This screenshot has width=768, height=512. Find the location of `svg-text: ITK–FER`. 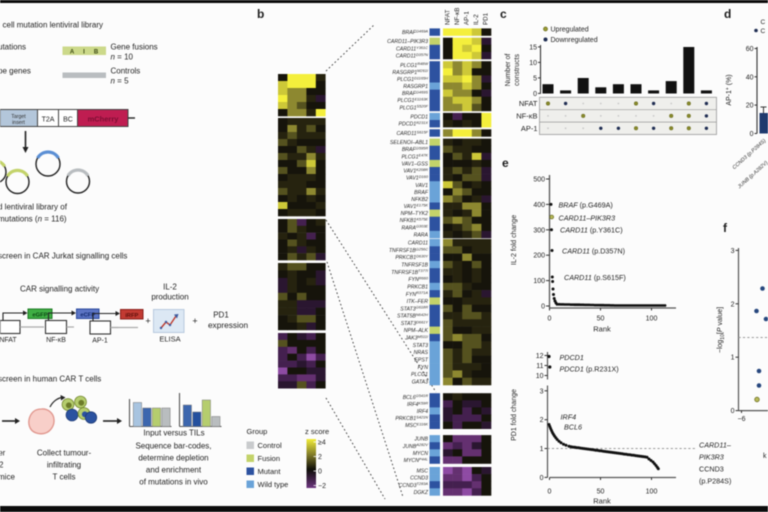

svg-text: ITK–FER is located at coordinates (418, 302).